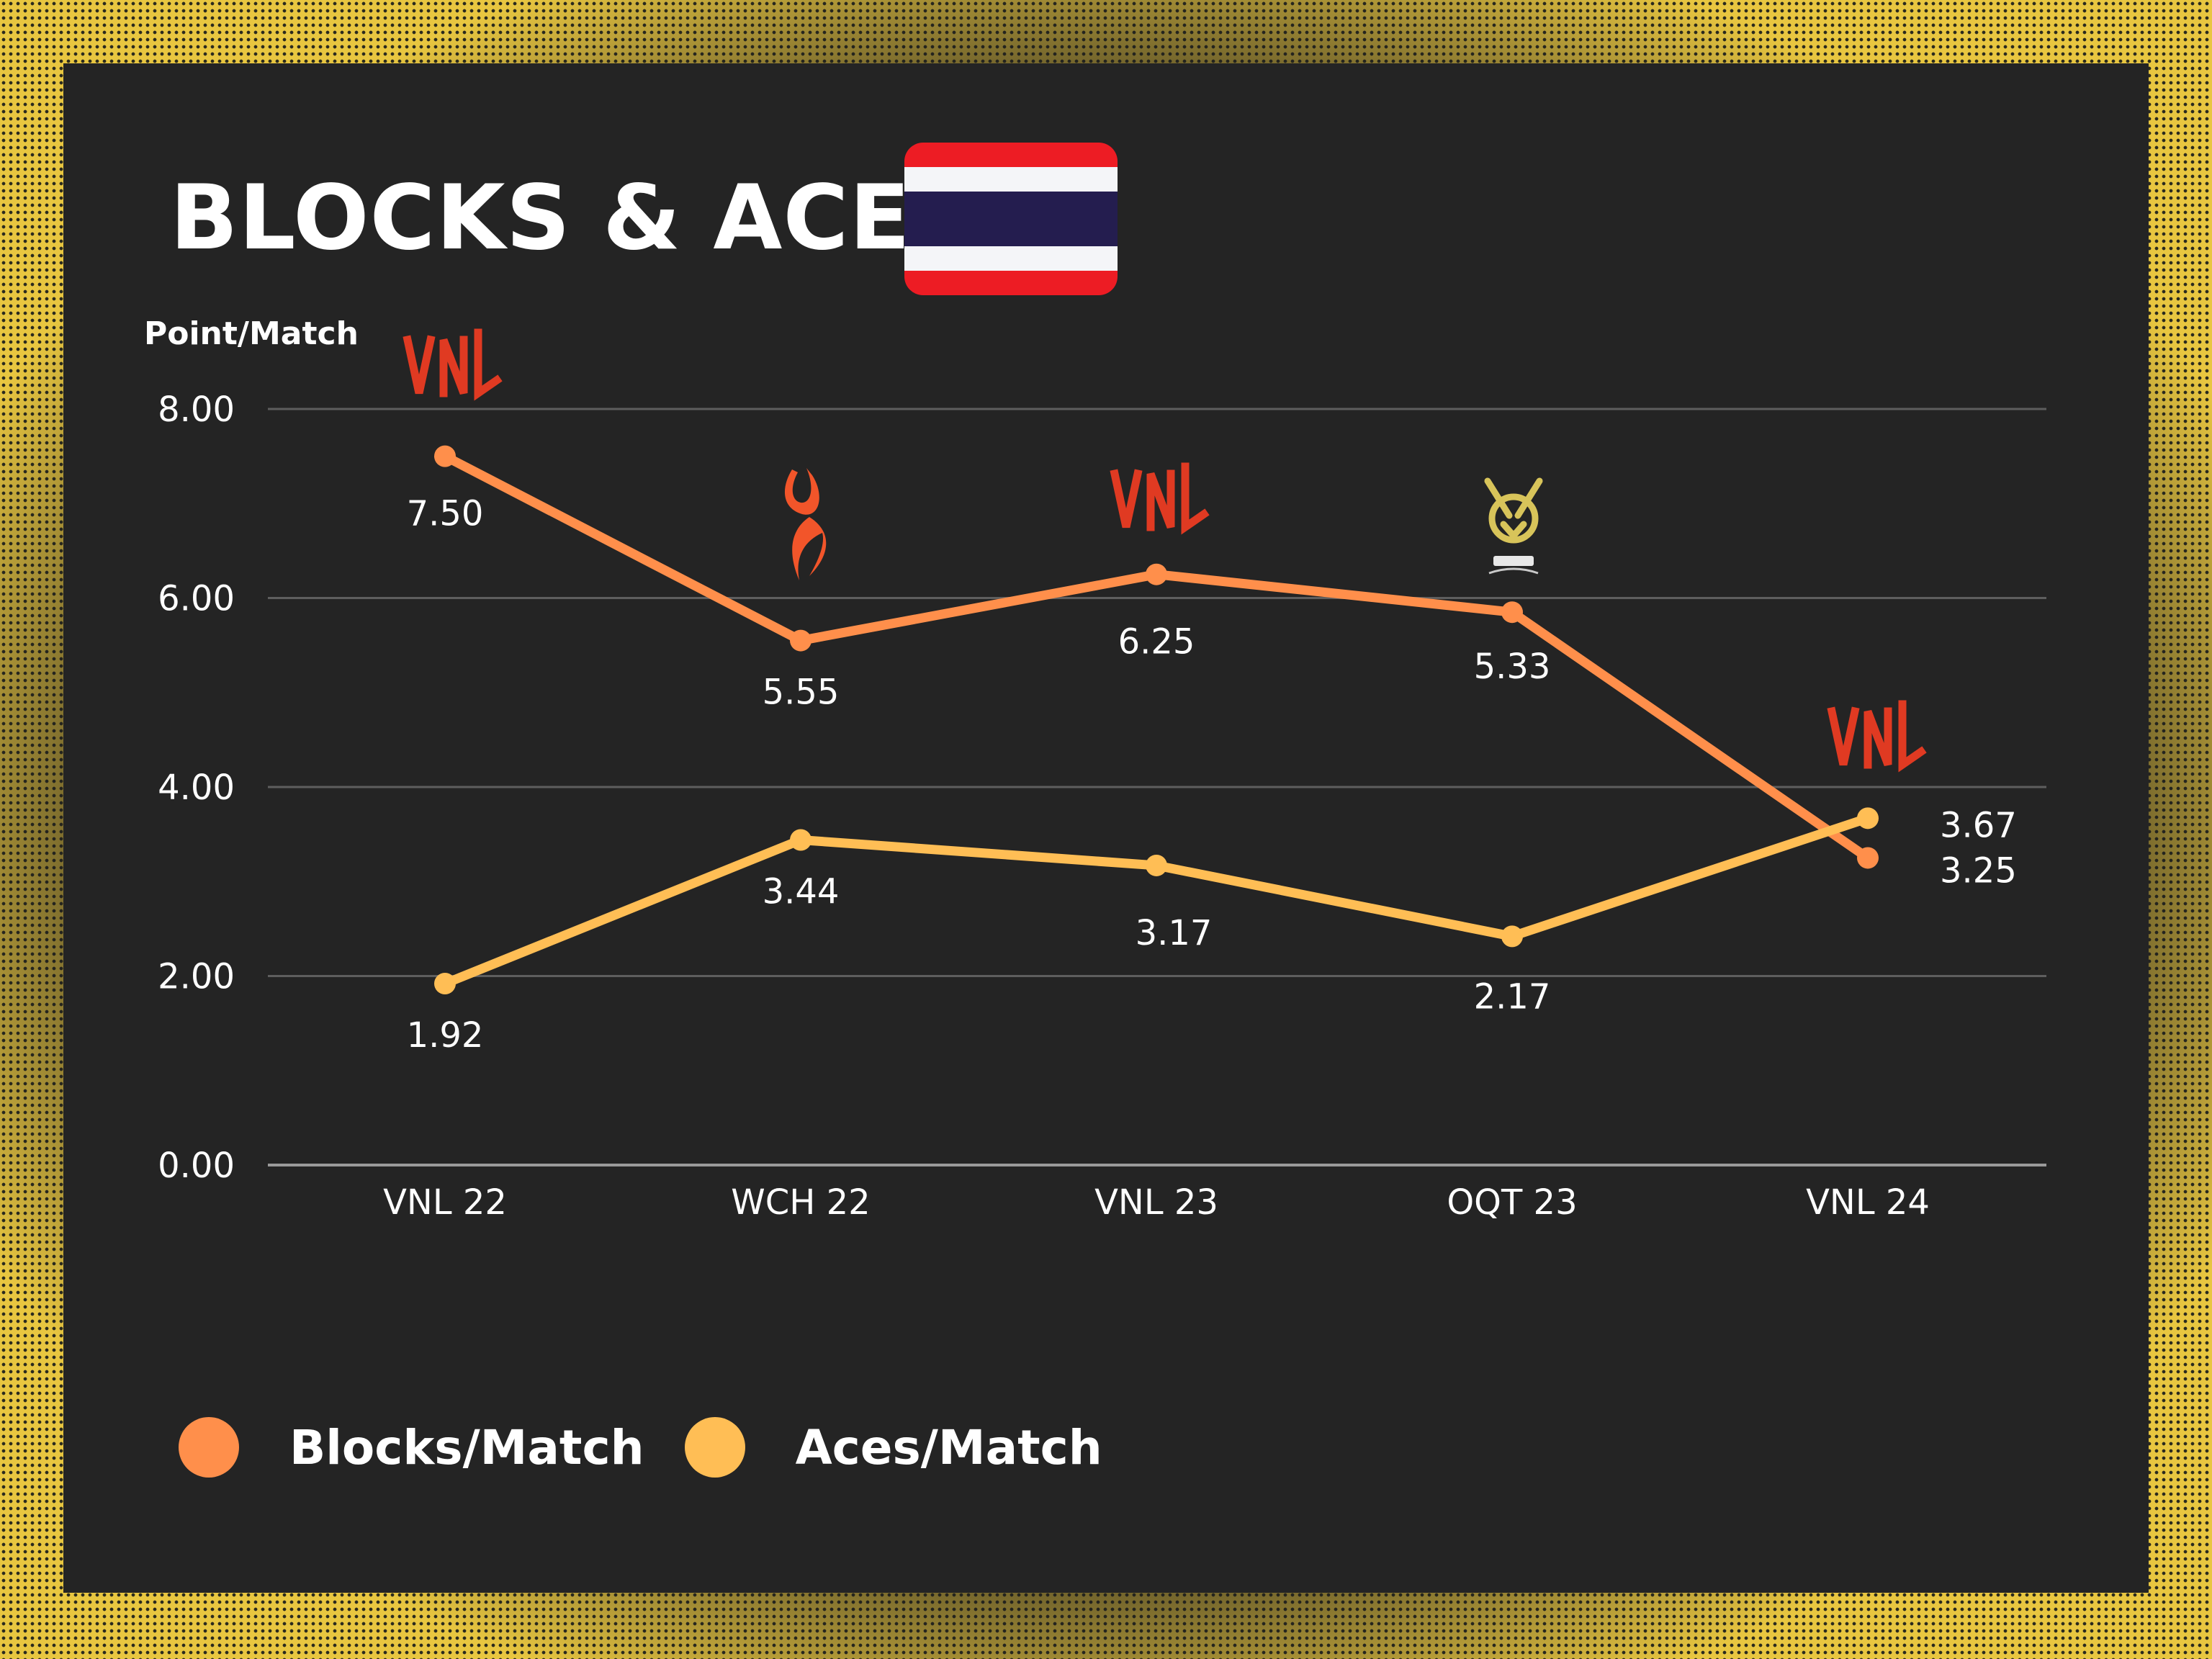  I want to click on data-label: 5.55, so click(801, 693).